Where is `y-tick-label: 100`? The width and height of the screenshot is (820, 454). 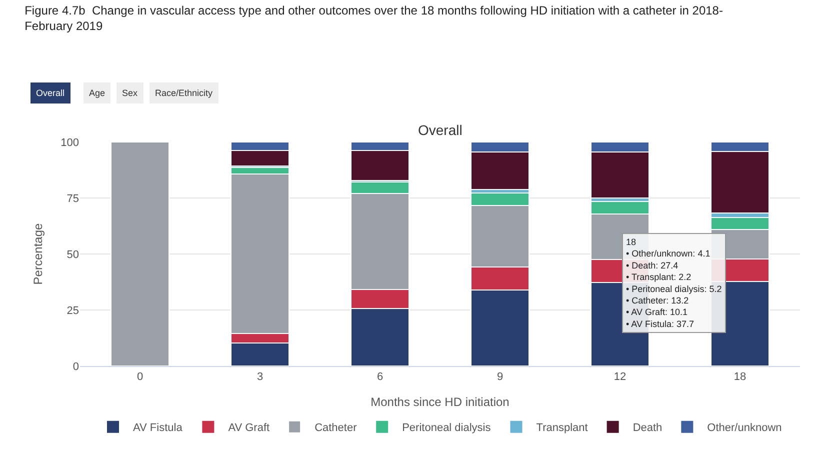 y-tick-label: 100 is located at coordinates (69, 142).